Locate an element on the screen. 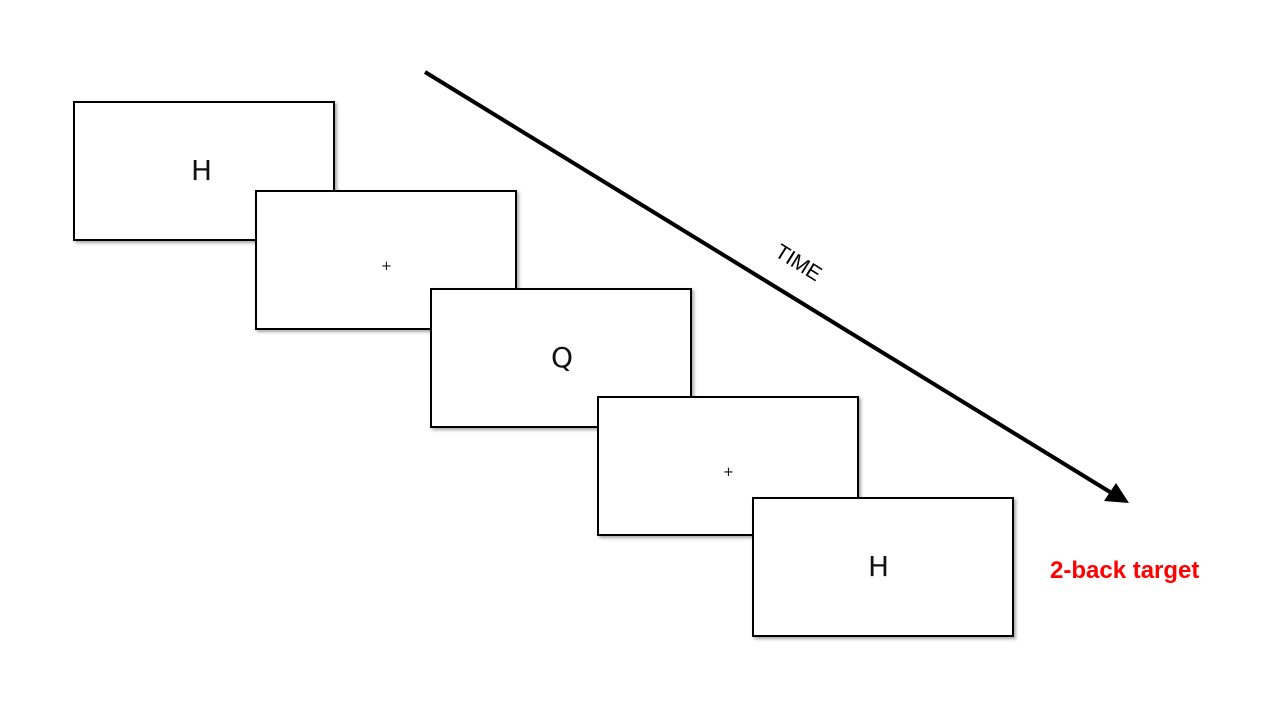 Image resolution: width=1280 pixels, height=720 pixels. time-label: TIME is located at coordinates (798, 263).